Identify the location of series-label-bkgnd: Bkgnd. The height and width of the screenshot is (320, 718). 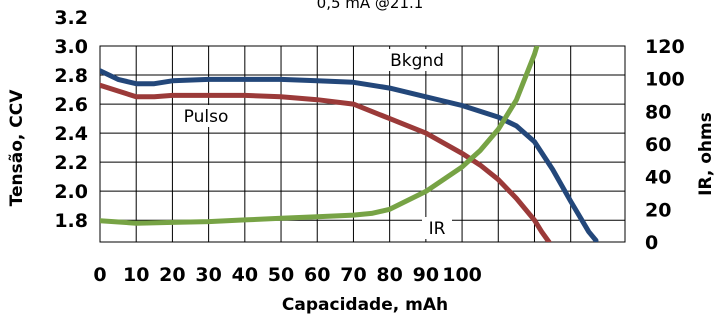
(417, 61).